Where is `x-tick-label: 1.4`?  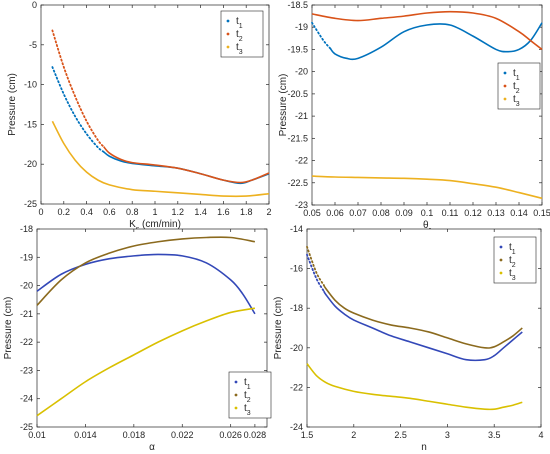
x-tick-label: 1.4 is located at coordinates (200, 212).